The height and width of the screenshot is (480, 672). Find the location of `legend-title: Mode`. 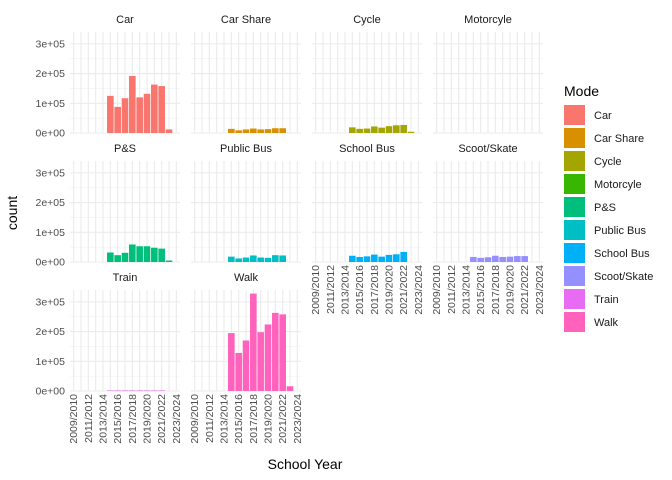

legend-title: Mode is located at coordinates (581, 91).